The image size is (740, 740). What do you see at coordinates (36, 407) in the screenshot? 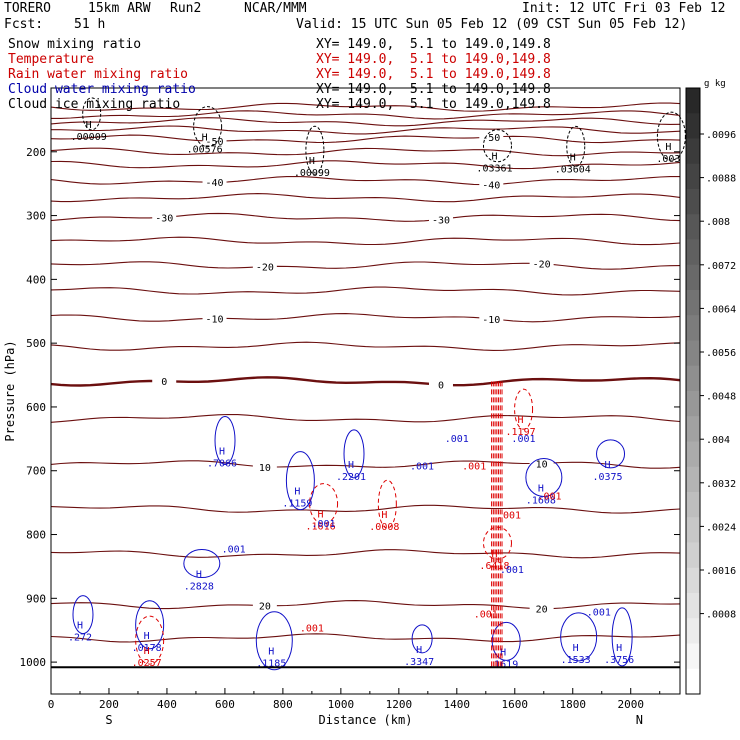
I see `y-tick-label: 600` at bounding box center [36, 407].